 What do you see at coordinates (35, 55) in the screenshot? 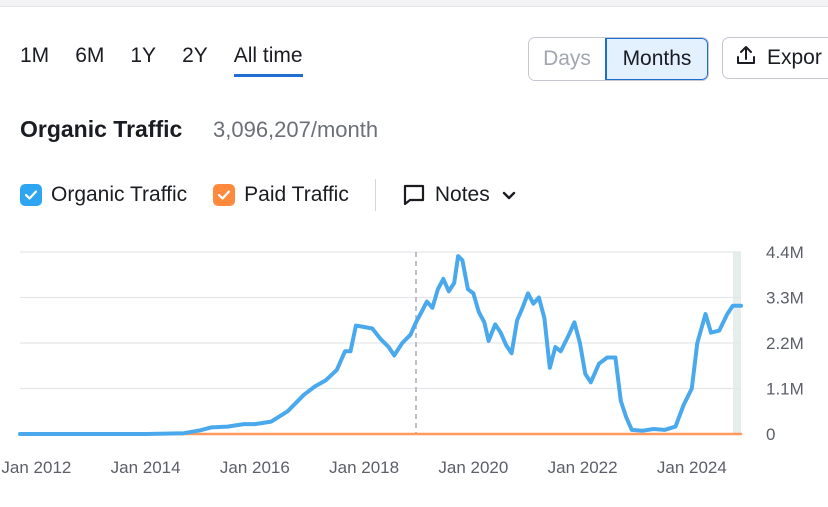
I see `tab-1m: 1M` at bounding box center [35, 55].